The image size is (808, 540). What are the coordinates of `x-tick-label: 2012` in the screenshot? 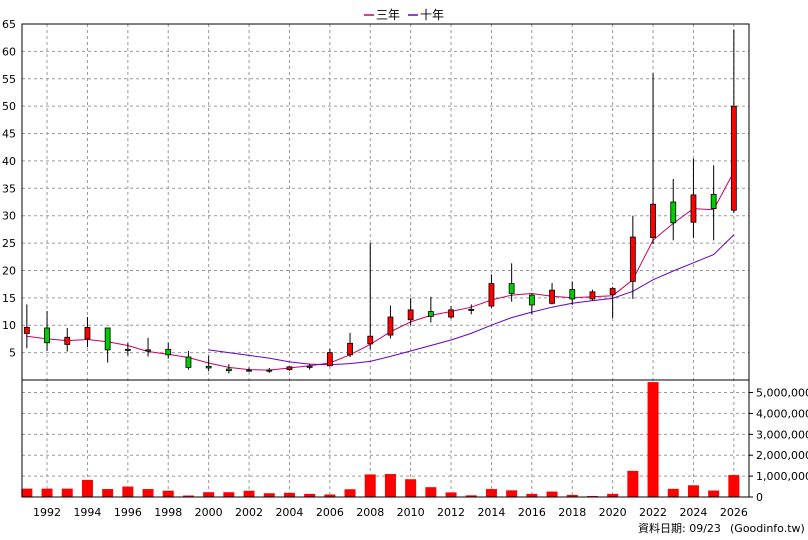 It's located at (451, 512).